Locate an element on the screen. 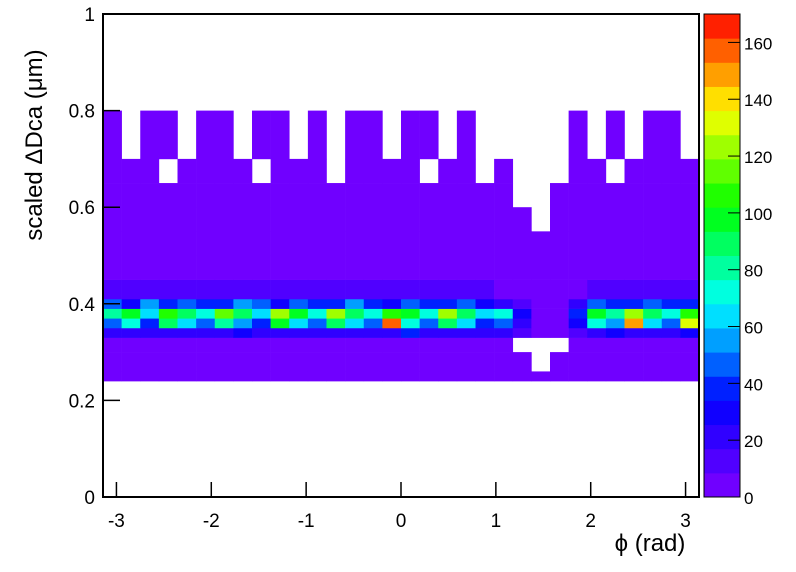  colorbar-tick-label: 100 is located at coordinates (758, 214).